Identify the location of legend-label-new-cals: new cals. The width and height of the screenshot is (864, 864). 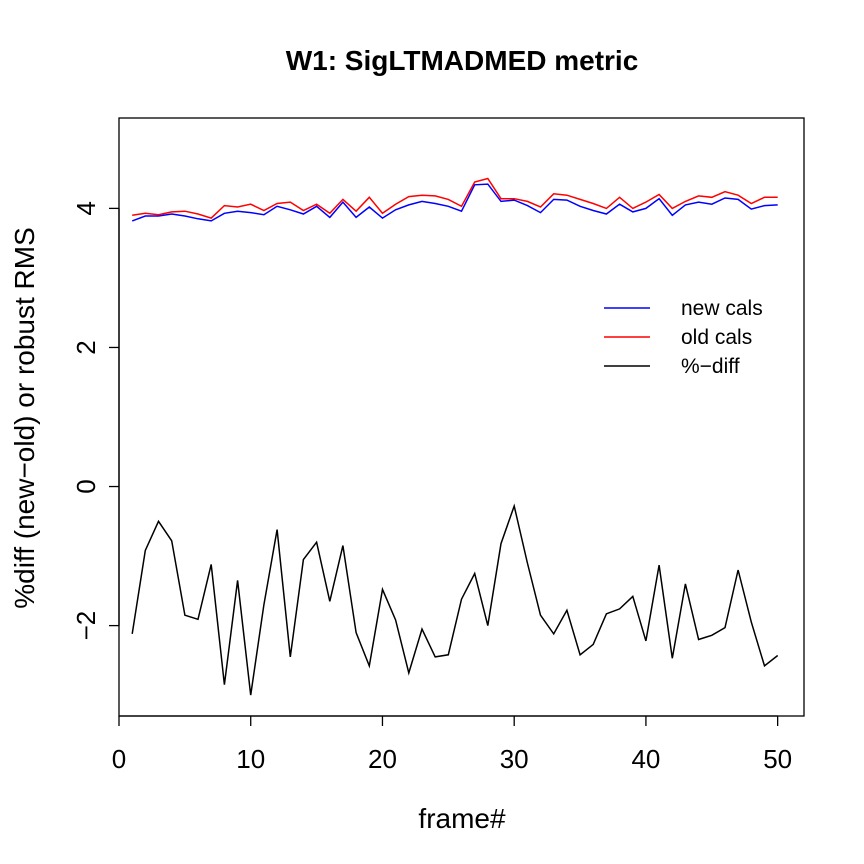
(722, 308).